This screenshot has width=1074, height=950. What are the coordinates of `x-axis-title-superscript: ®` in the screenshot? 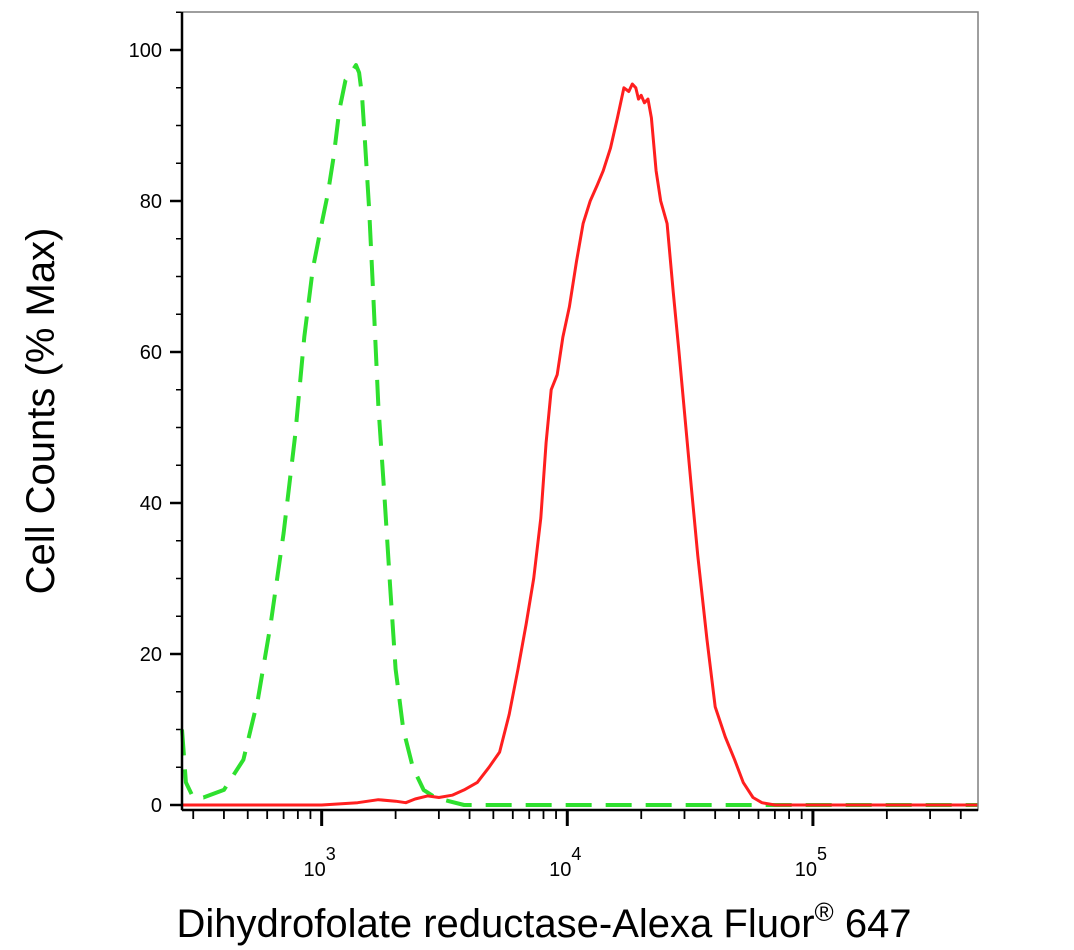 It's located at (824, 912).